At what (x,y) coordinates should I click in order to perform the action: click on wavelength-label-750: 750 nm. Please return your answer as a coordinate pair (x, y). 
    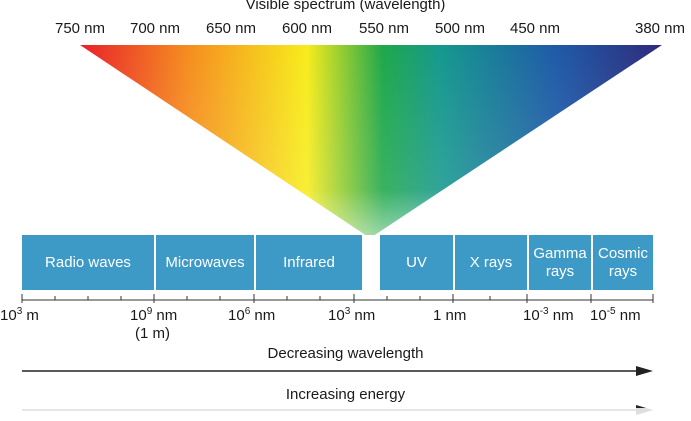
    Looking at the image, I should click on (80, 28).